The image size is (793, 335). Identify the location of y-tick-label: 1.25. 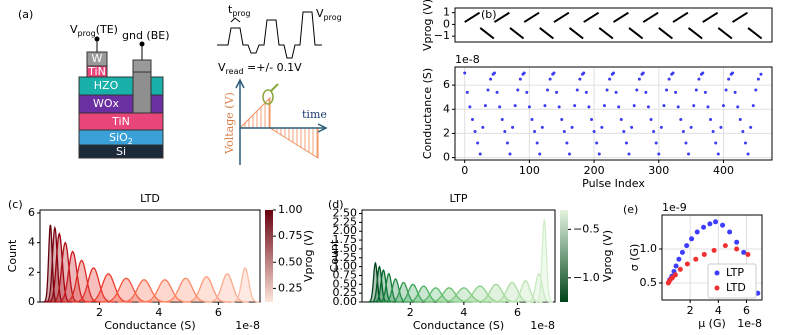
(345, 257).